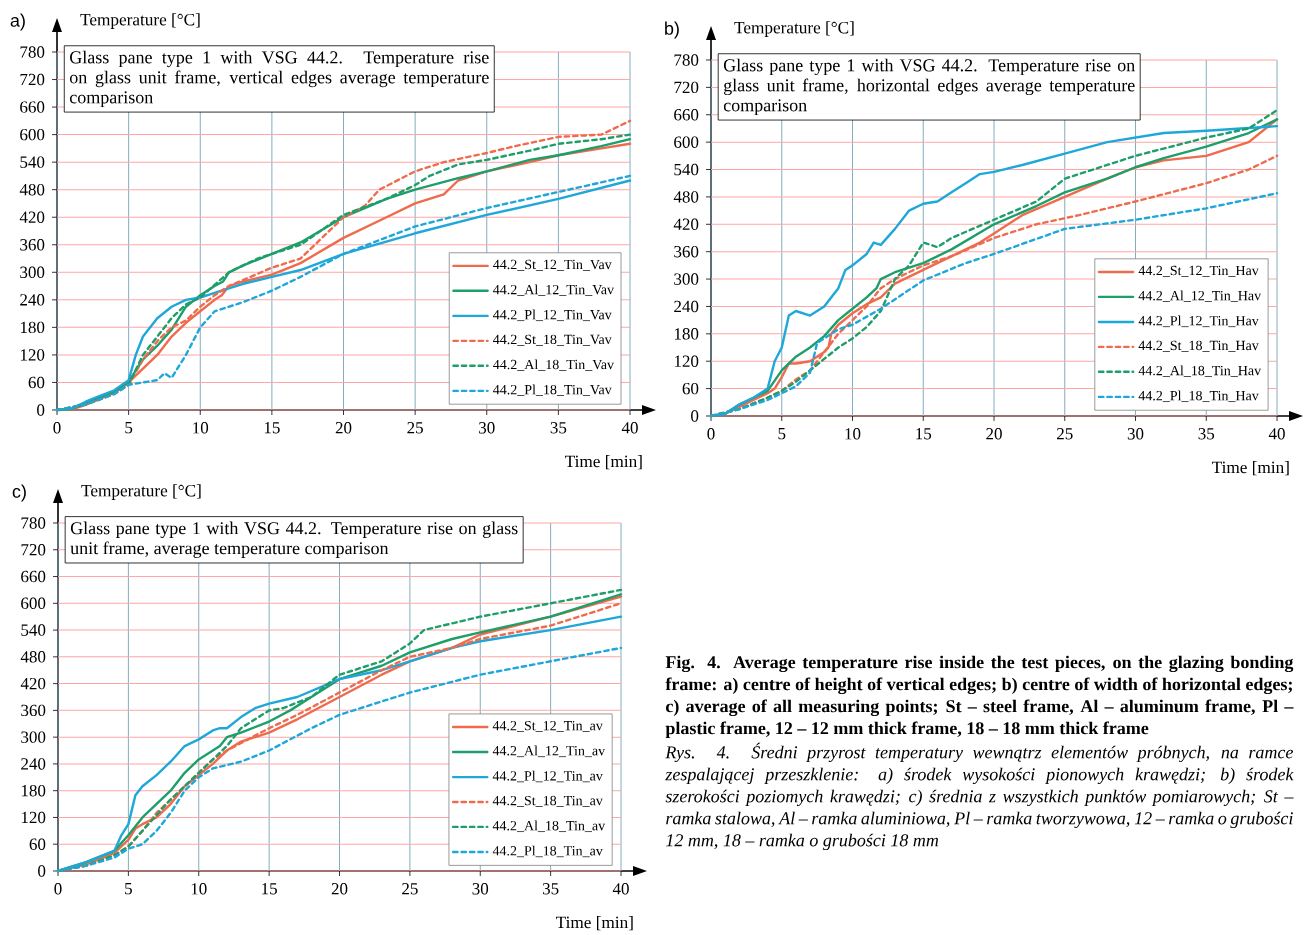 This screenshot has width=1305, height=935. What do you see at coordinates (294, 539) in the screenshot?
I see `chart-title: Glass pane type 1 with VSG 44.2. Temperature rise on glass unit frame, average temperature comparison` at bounding box center [294, 539].